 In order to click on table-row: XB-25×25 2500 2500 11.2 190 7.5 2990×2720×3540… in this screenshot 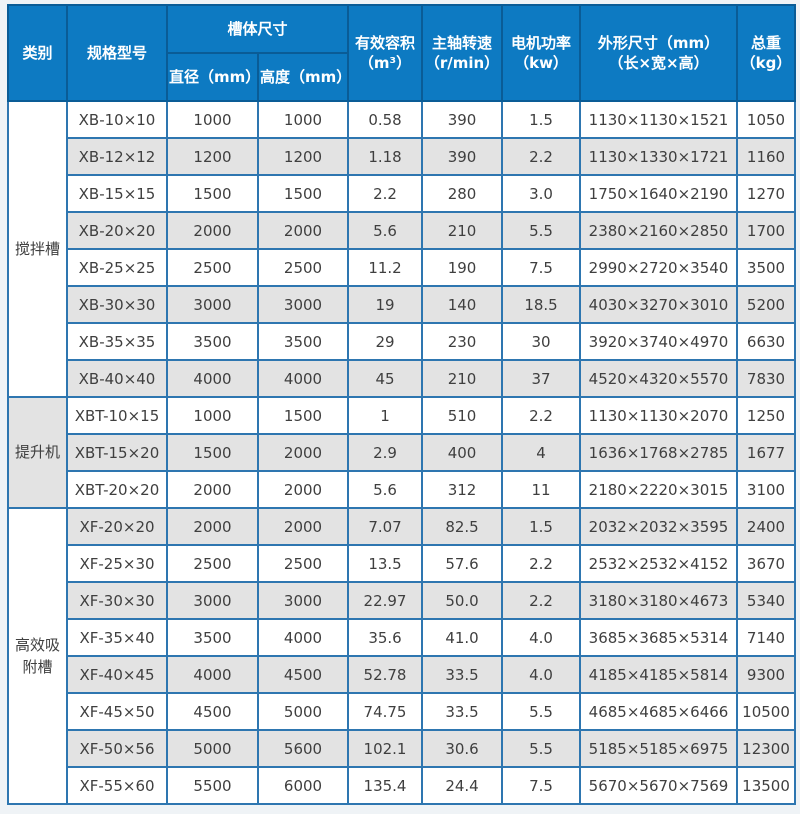, I will do `click(402, 267)`.